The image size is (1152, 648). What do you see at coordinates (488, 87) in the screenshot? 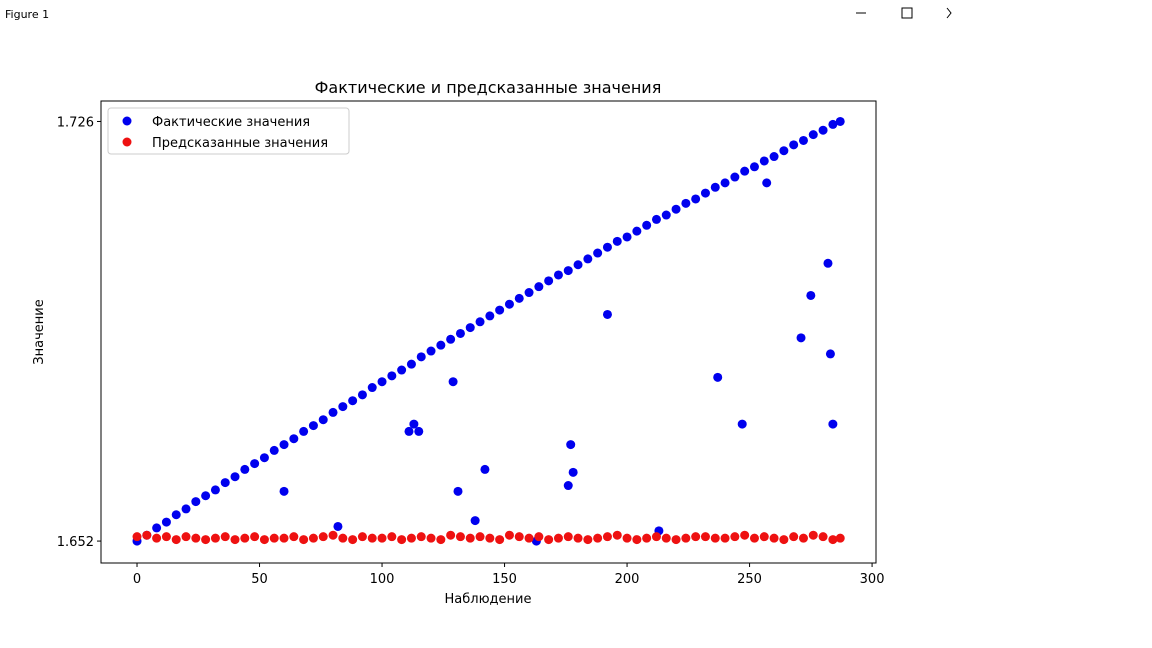
I see `chart-title: Фактические и предсказанные значения` at bounding box center [488, 87].